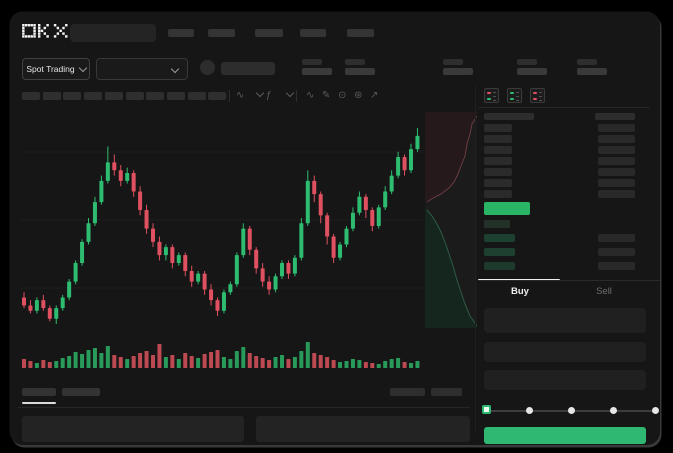 This screenshot has height=453, width=673. I want to click on camera-icon: ⊙, so click(342, 95).